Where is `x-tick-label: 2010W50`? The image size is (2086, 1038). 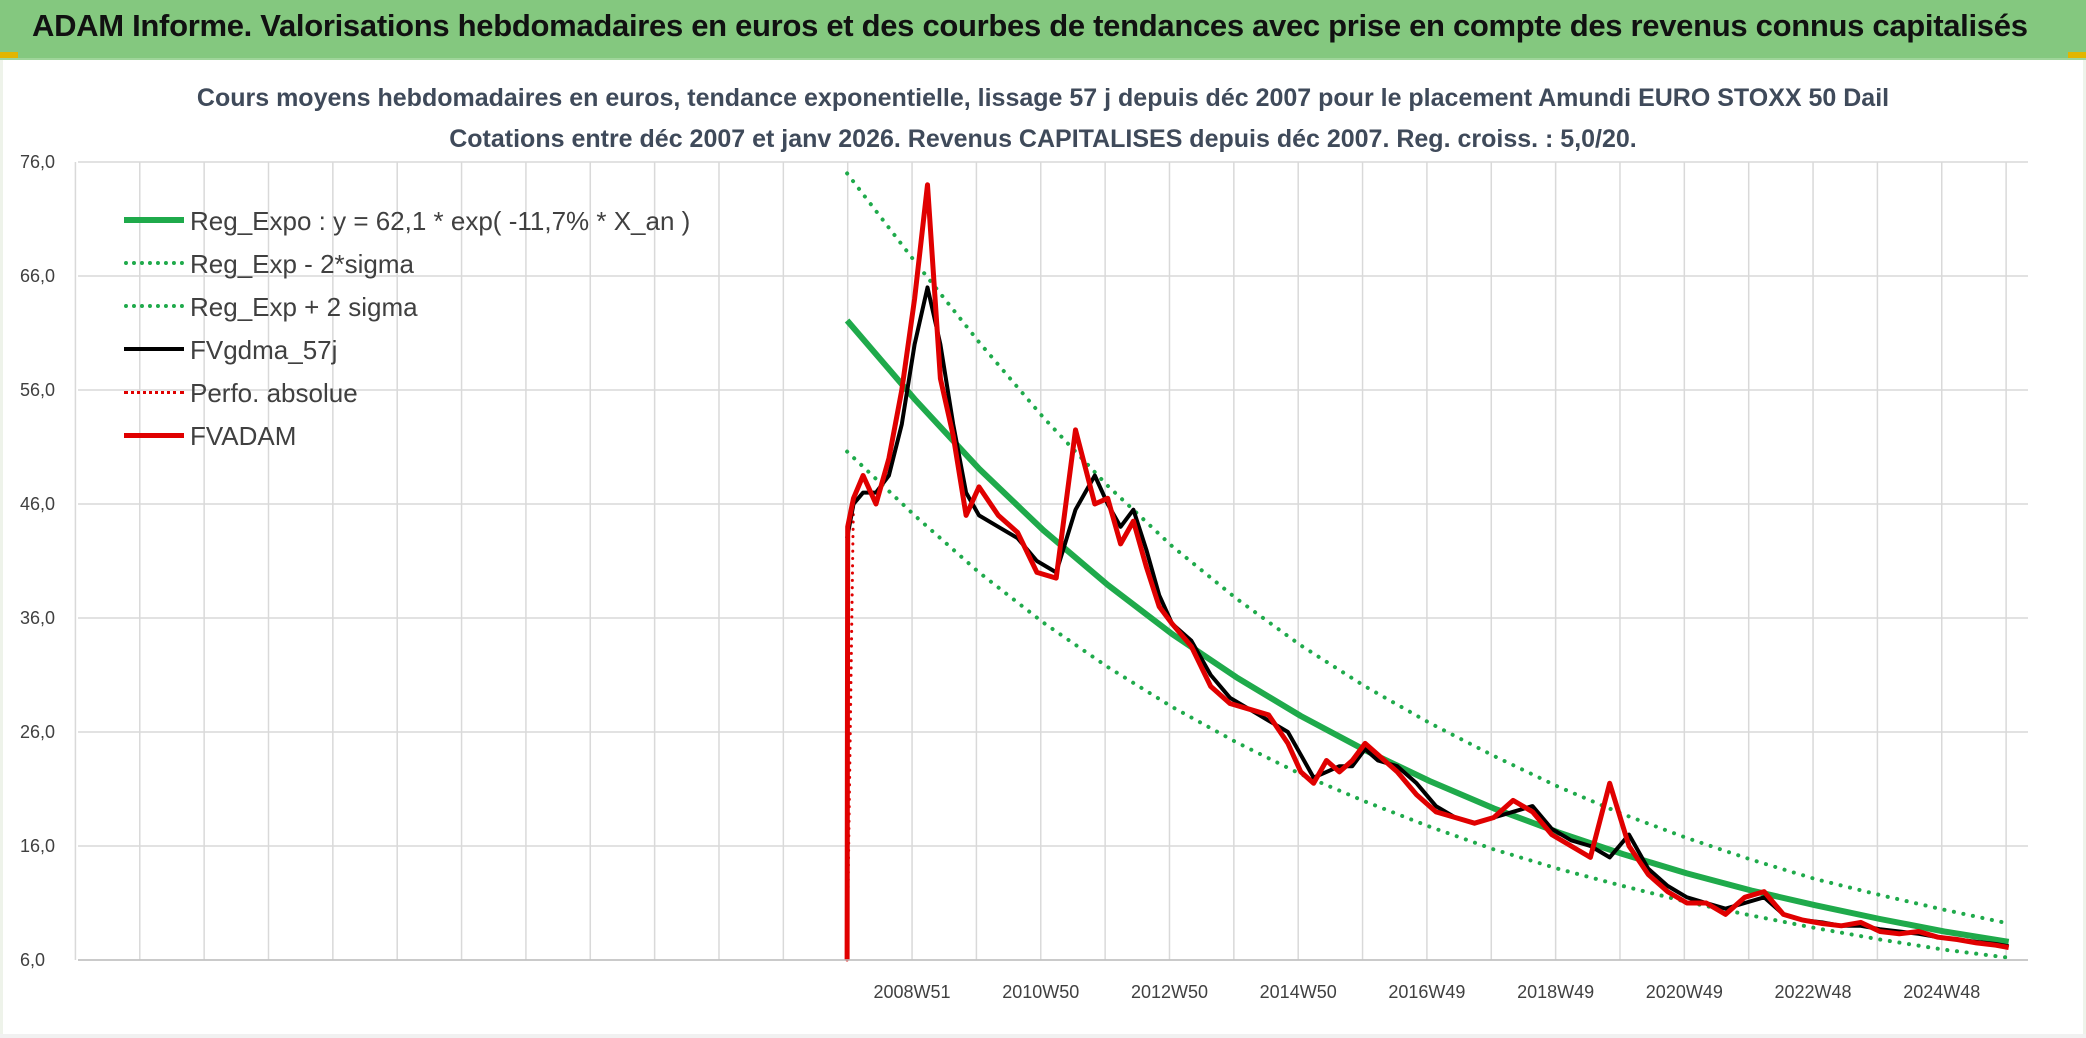 x-tick-label: 2010W50 is located at coordinates (1040, 992).